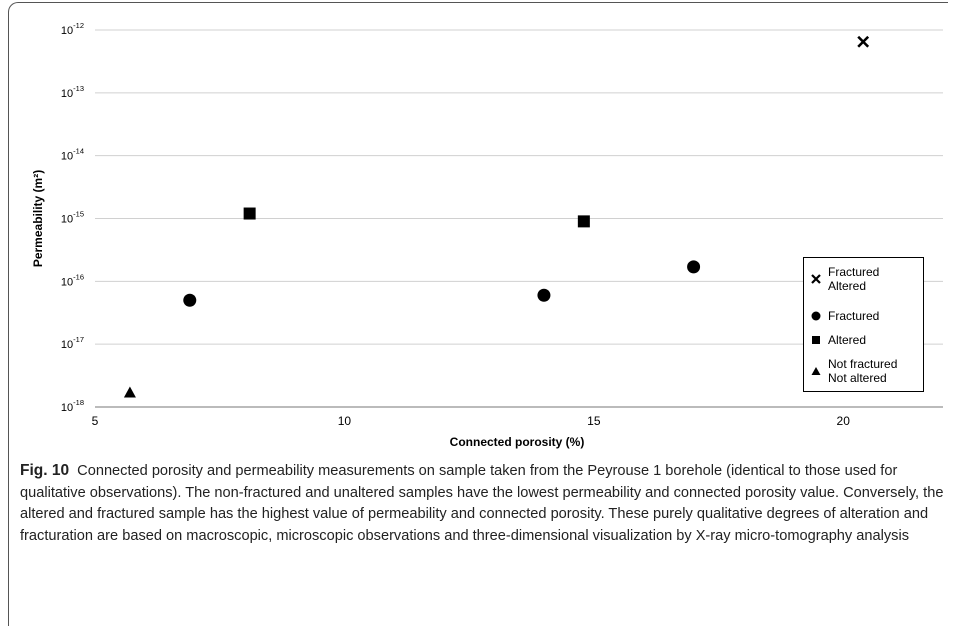 The image size is (956, 626). I want to click on data-point-x, so click(863, 41).